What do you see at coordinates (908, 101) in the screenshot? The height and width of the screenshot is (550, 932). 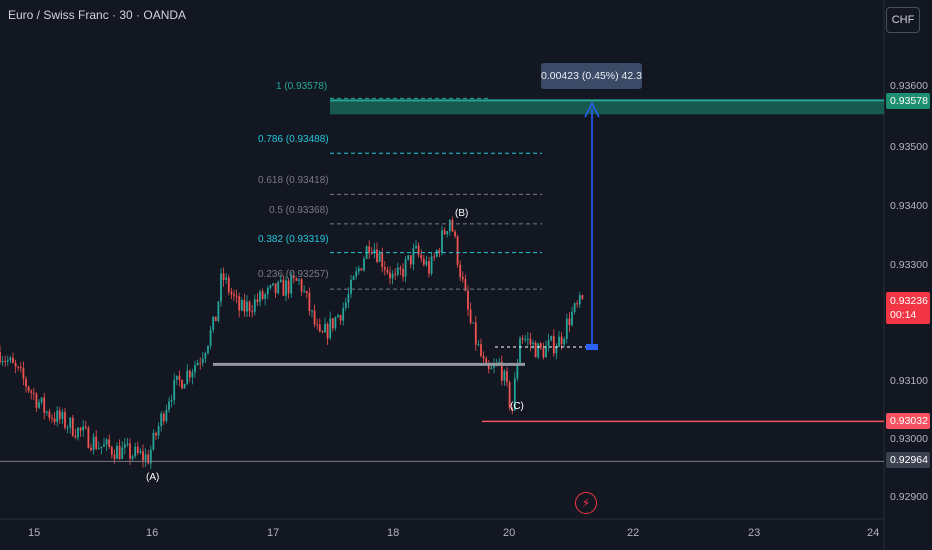 I see `target-price-tag: 0.93578` at bounding box center [908, 101].